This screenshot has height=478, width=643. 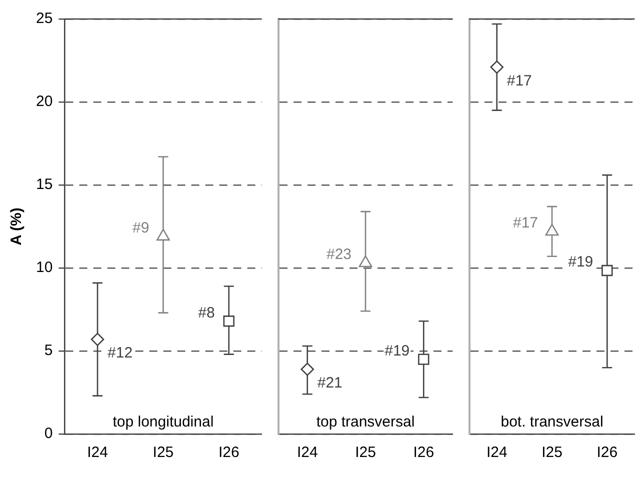 What do you see at coordinates (329, 383) in the screenshot?
I see `annotation: #21` at bounding box center [329, 383].